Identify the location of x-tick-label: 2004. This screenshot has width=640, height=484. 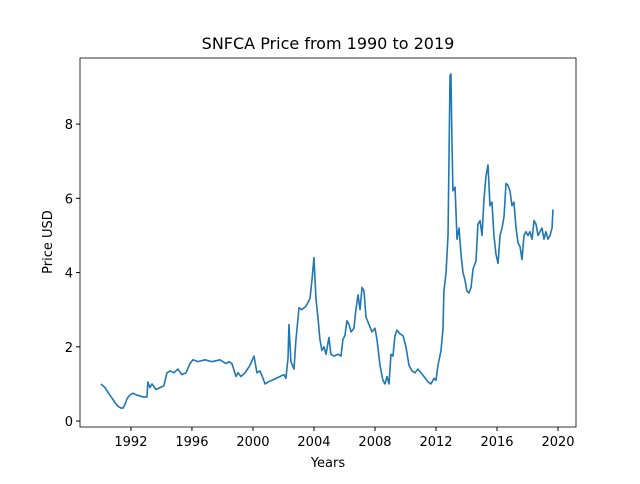
(313, 442).